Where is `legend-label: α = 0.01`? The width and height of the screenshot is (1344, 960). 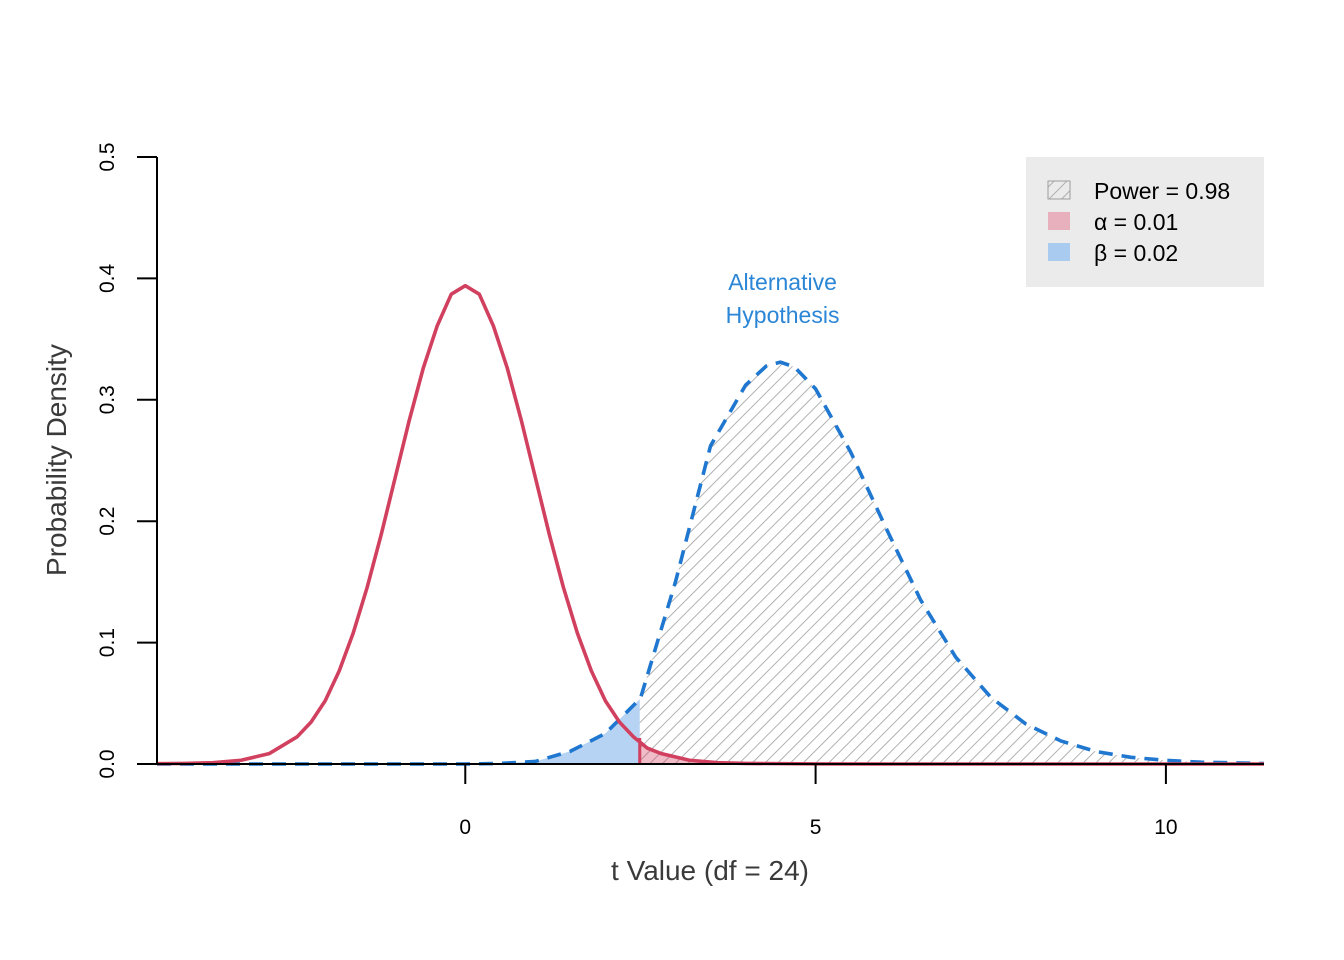 legend-label: α = 0.01 is located at coordinates (1136, 222).